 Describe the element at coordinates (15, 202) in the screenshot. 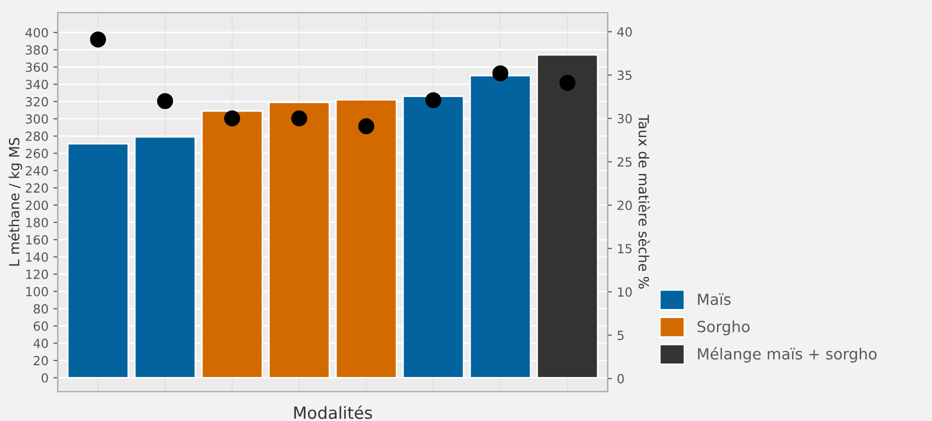

I see `y-axis-title: L méthane / kg MS` at that location.